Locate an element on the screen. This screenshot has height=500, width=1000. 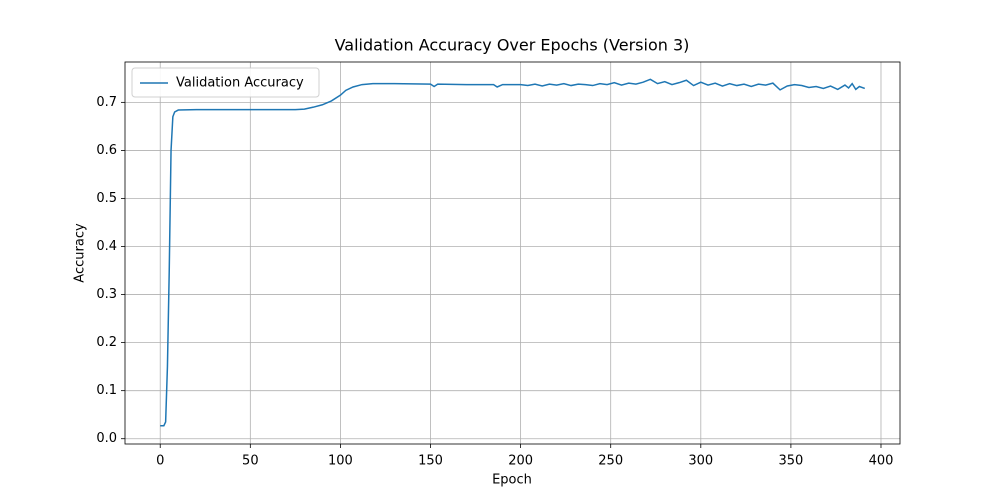
x-tick-label: 400 is located at coordinates (881, 461).